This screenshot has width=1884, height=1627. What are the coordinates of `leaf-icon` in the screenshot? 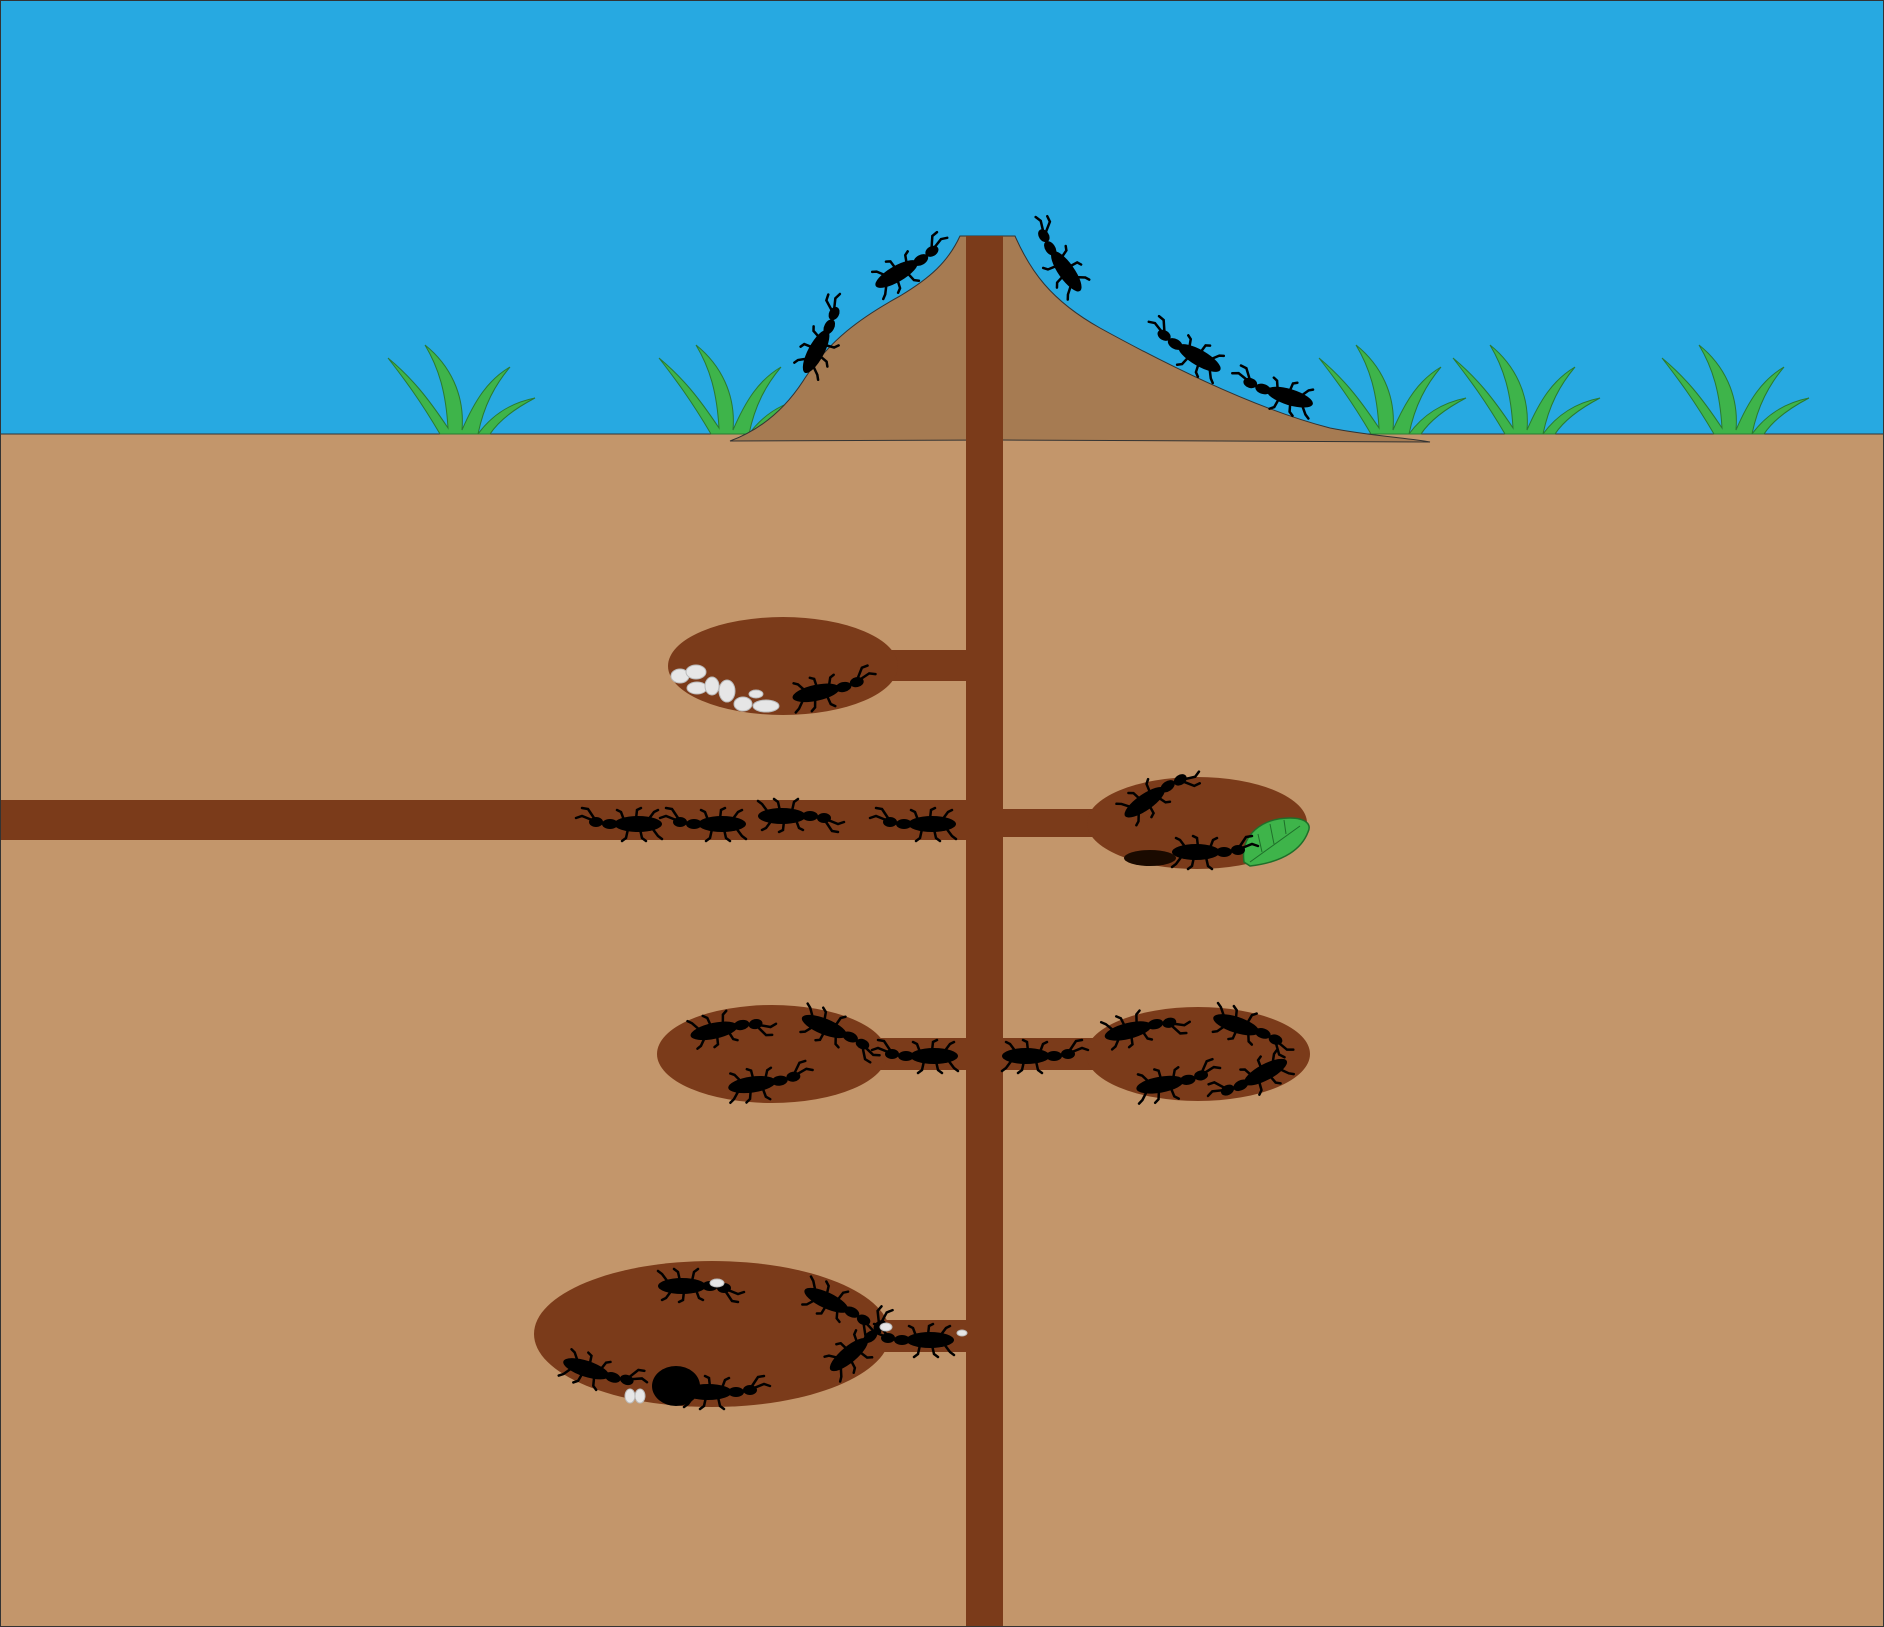 It's located at (1276, 842).